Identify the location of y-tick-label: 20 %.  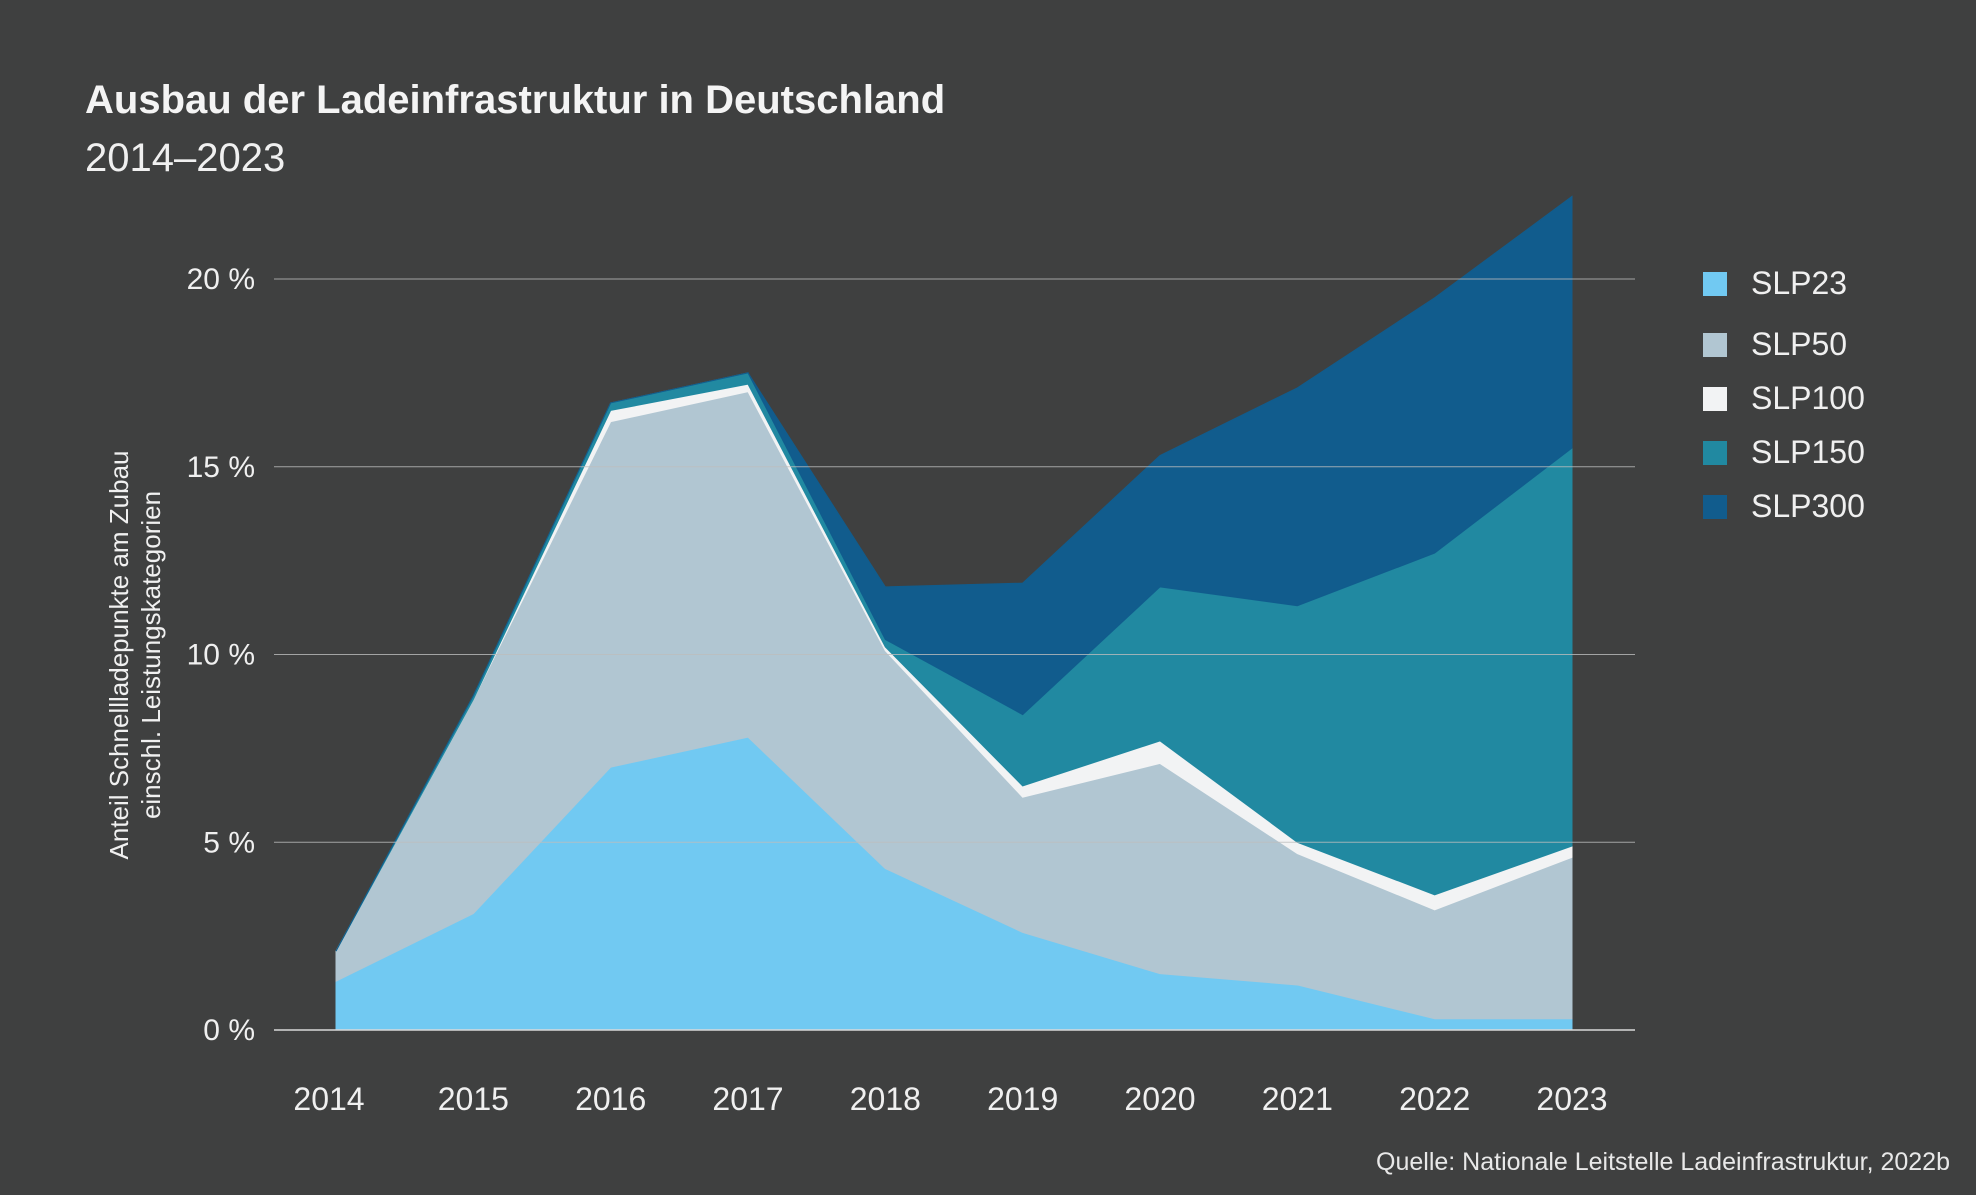
(221, 279).